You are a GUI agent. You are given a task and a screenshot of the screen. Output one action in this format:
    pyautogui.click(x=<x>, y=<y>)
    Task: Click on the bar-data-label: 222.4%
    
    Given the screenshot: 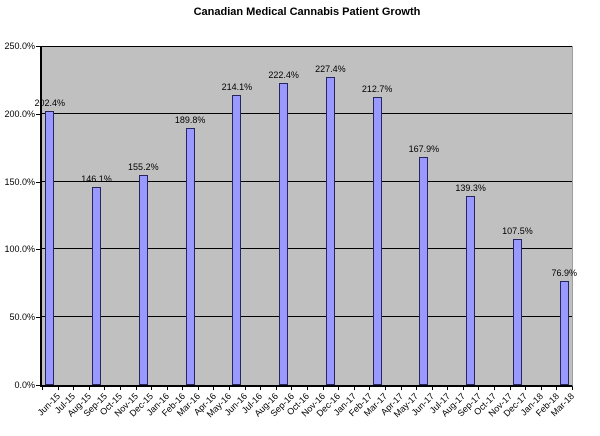 What is the action you would take?
    pyautogui.click(x=283, y=75)
    